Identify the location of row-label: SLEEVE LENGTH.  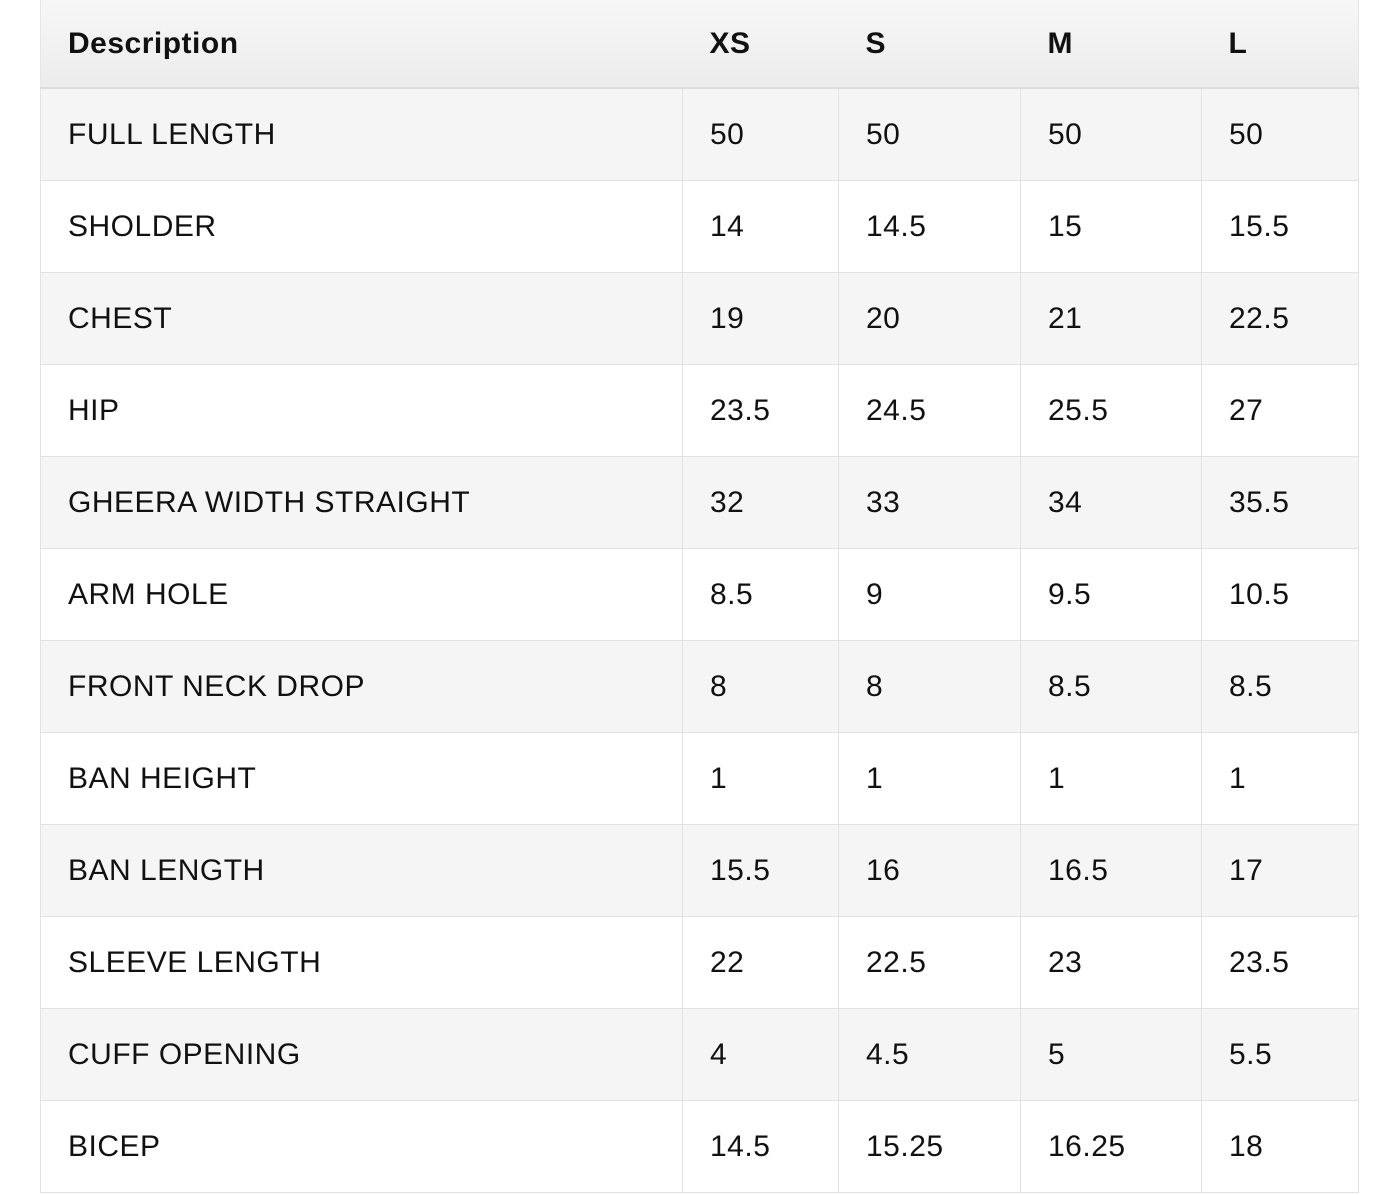
(361, 962).